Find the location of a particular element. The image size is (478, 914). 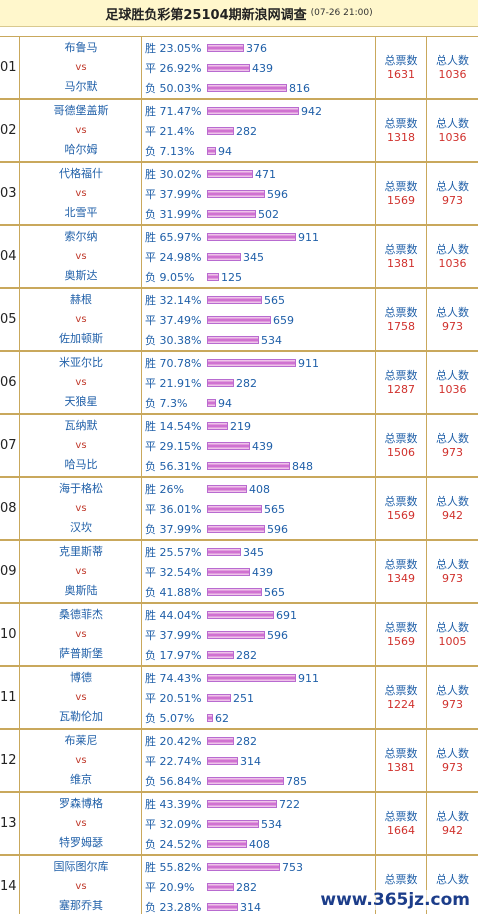

home-team: 布鲁马 is located at coordinates (81, 47).